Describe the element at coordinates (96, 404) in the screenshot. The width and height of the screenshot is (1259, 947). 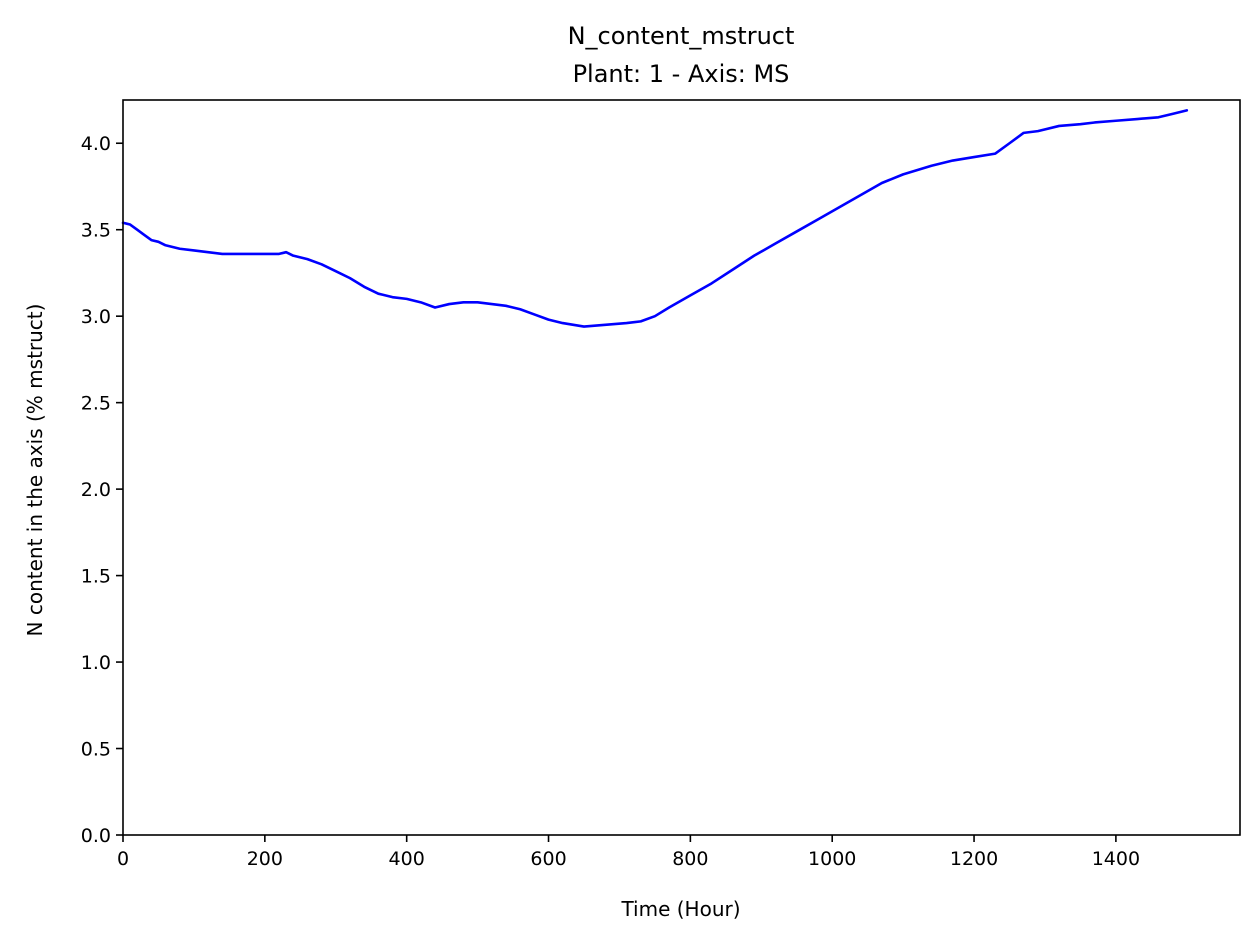
I see `y-tick-label: 2.5` at that location.